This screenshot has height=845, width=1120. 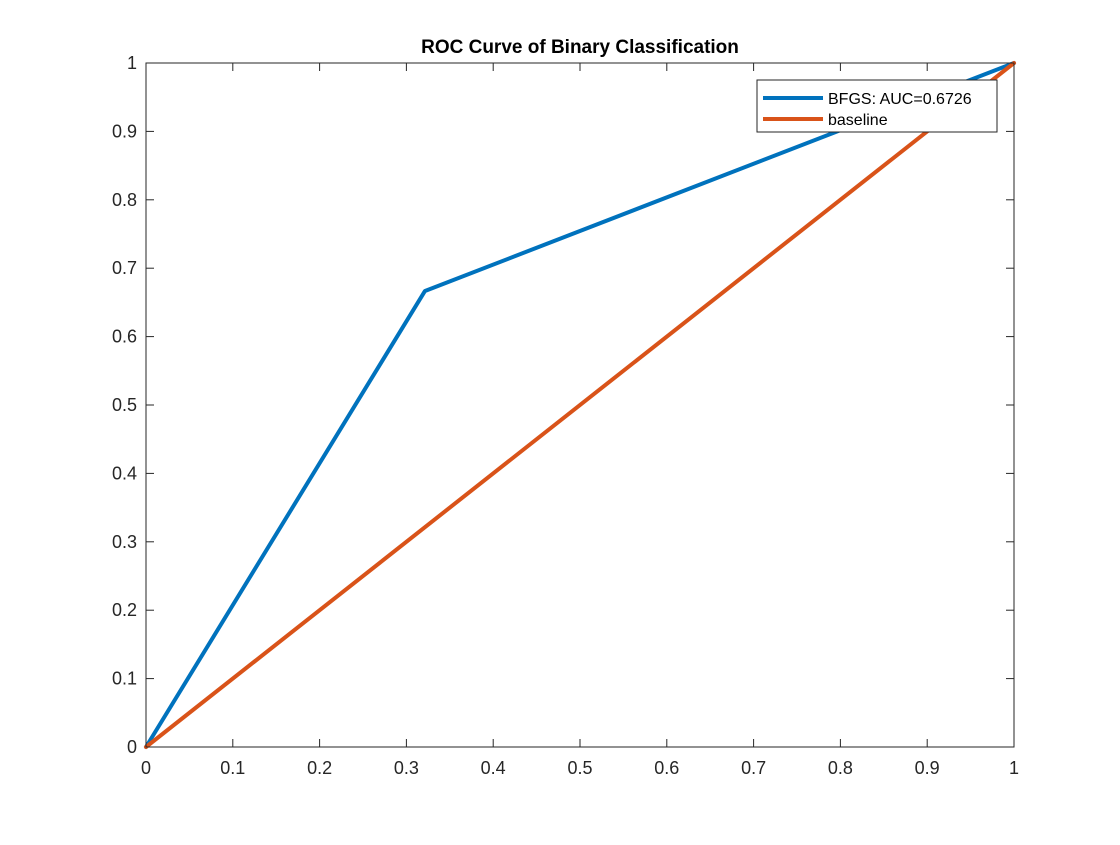 I want to click on x-tick-label: 0.2, so click(x=319, y=768).